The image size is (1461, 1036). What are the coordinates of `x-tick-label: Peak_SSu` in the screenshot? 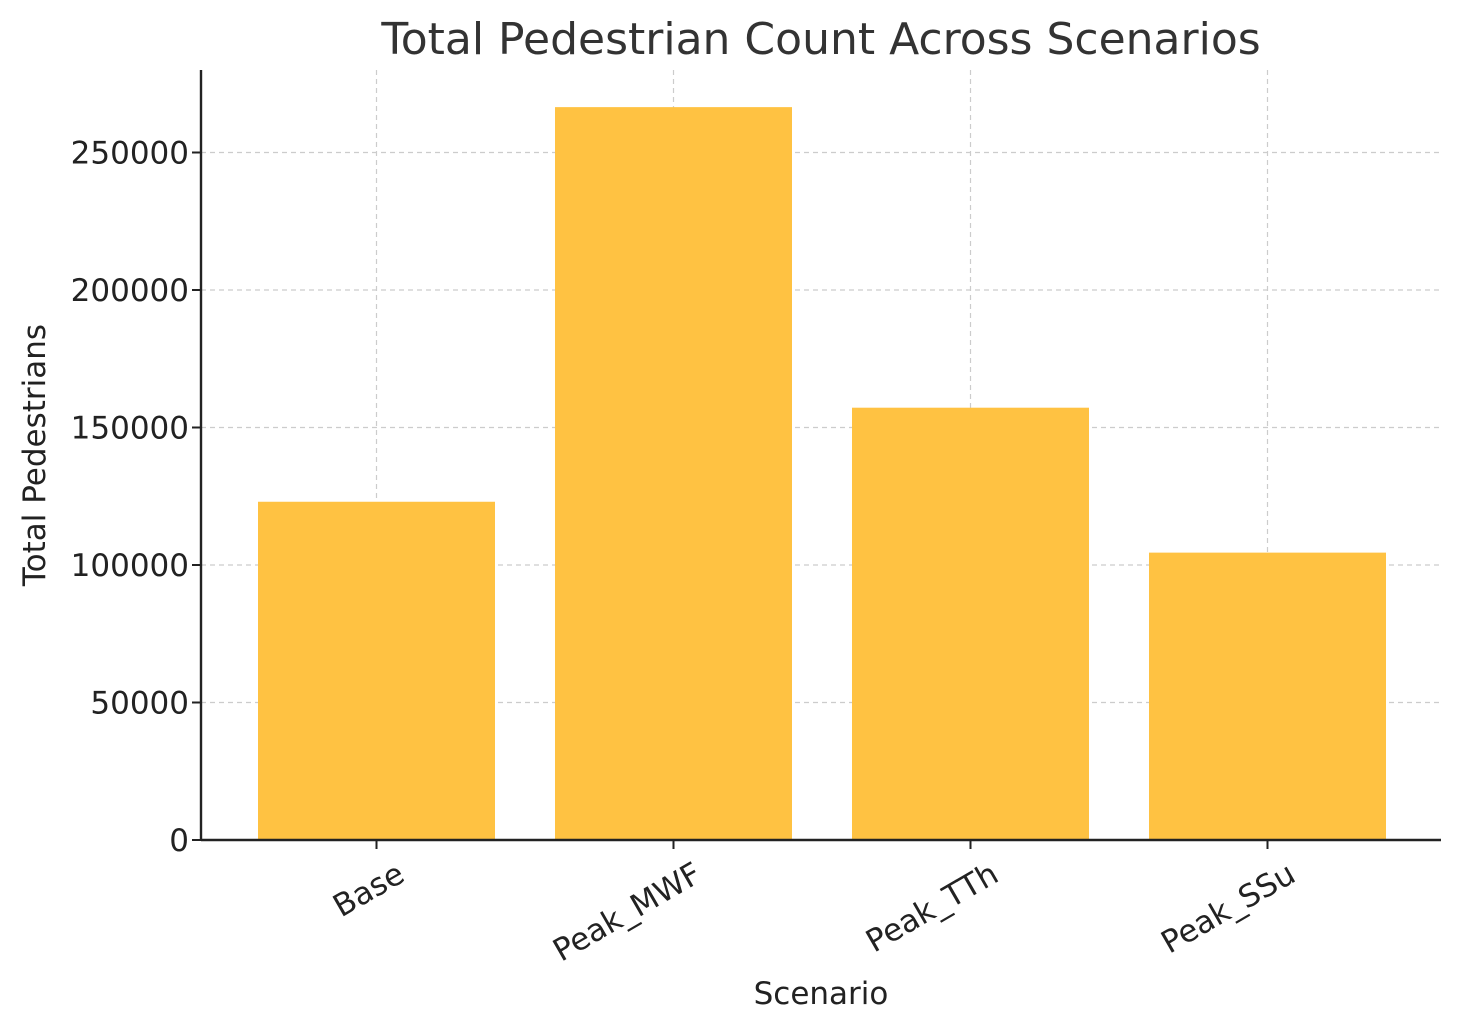 It's located at (1228, 908).